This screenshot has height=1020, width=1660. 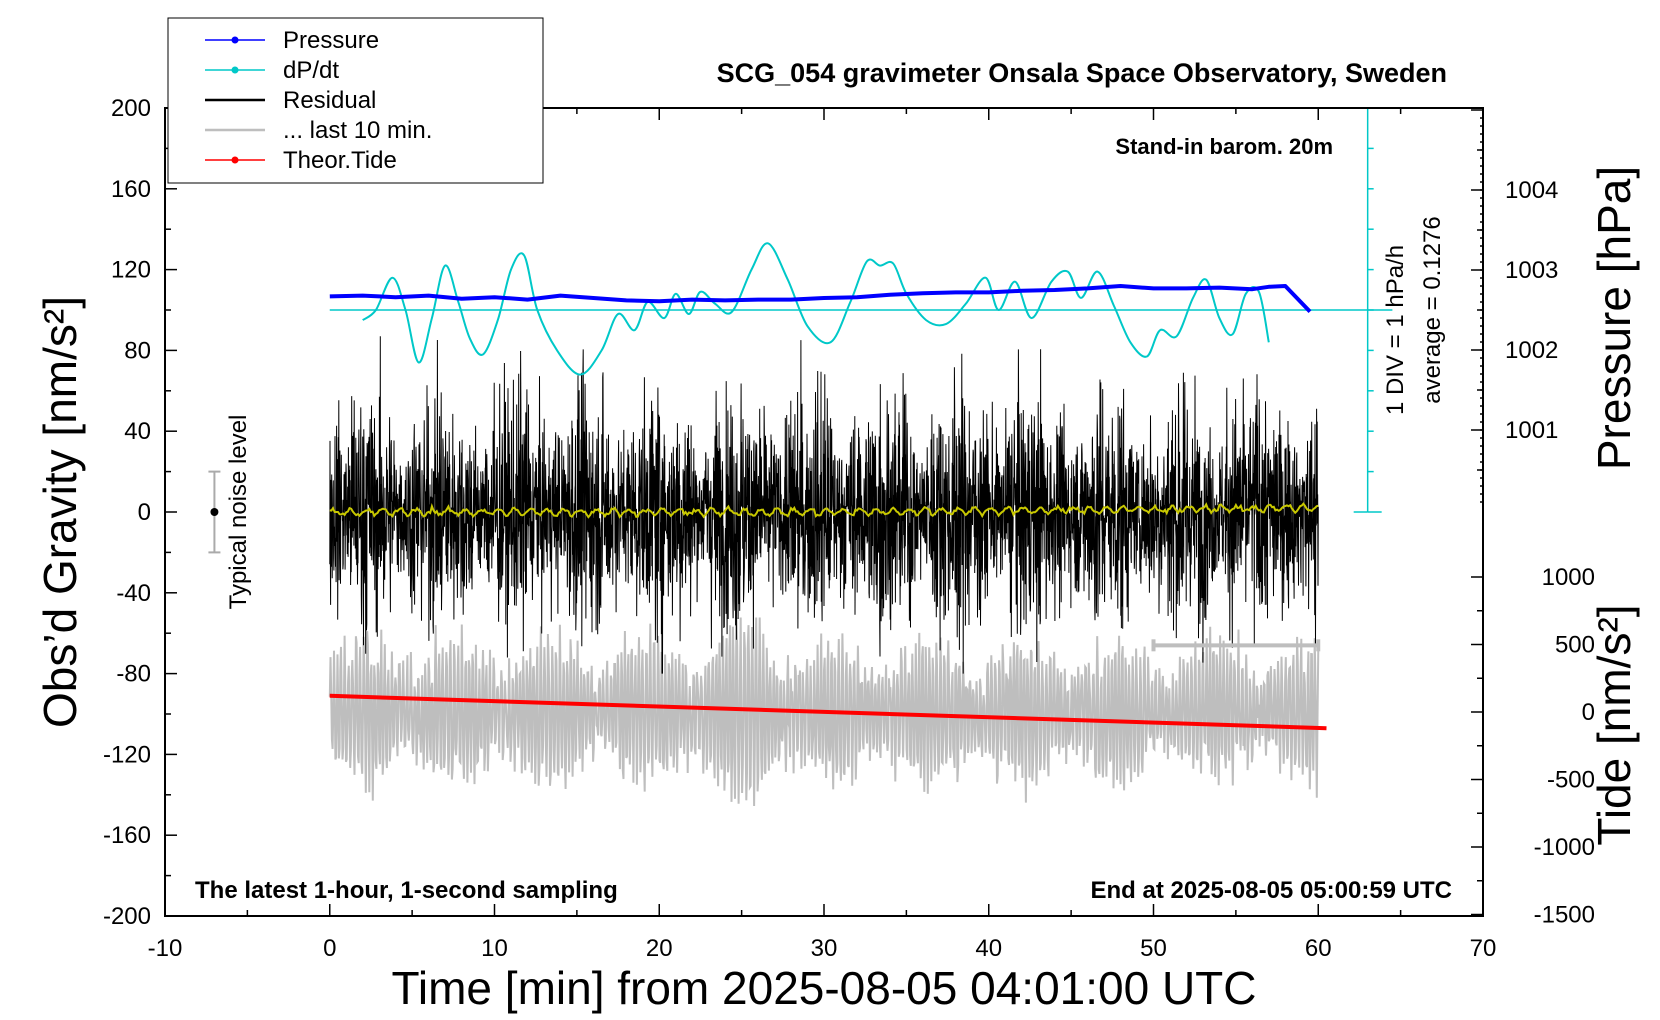 I want to click on legend-label: Residual, so click(x=329, y=100).